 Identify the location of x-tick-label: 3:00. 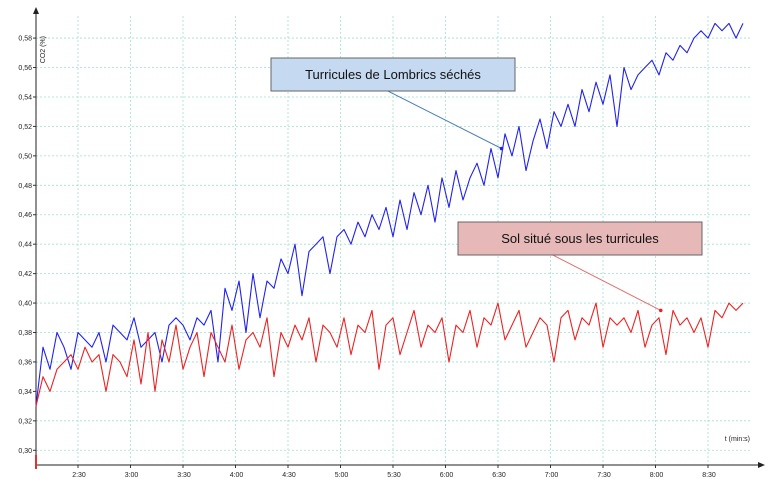
(132, 475).